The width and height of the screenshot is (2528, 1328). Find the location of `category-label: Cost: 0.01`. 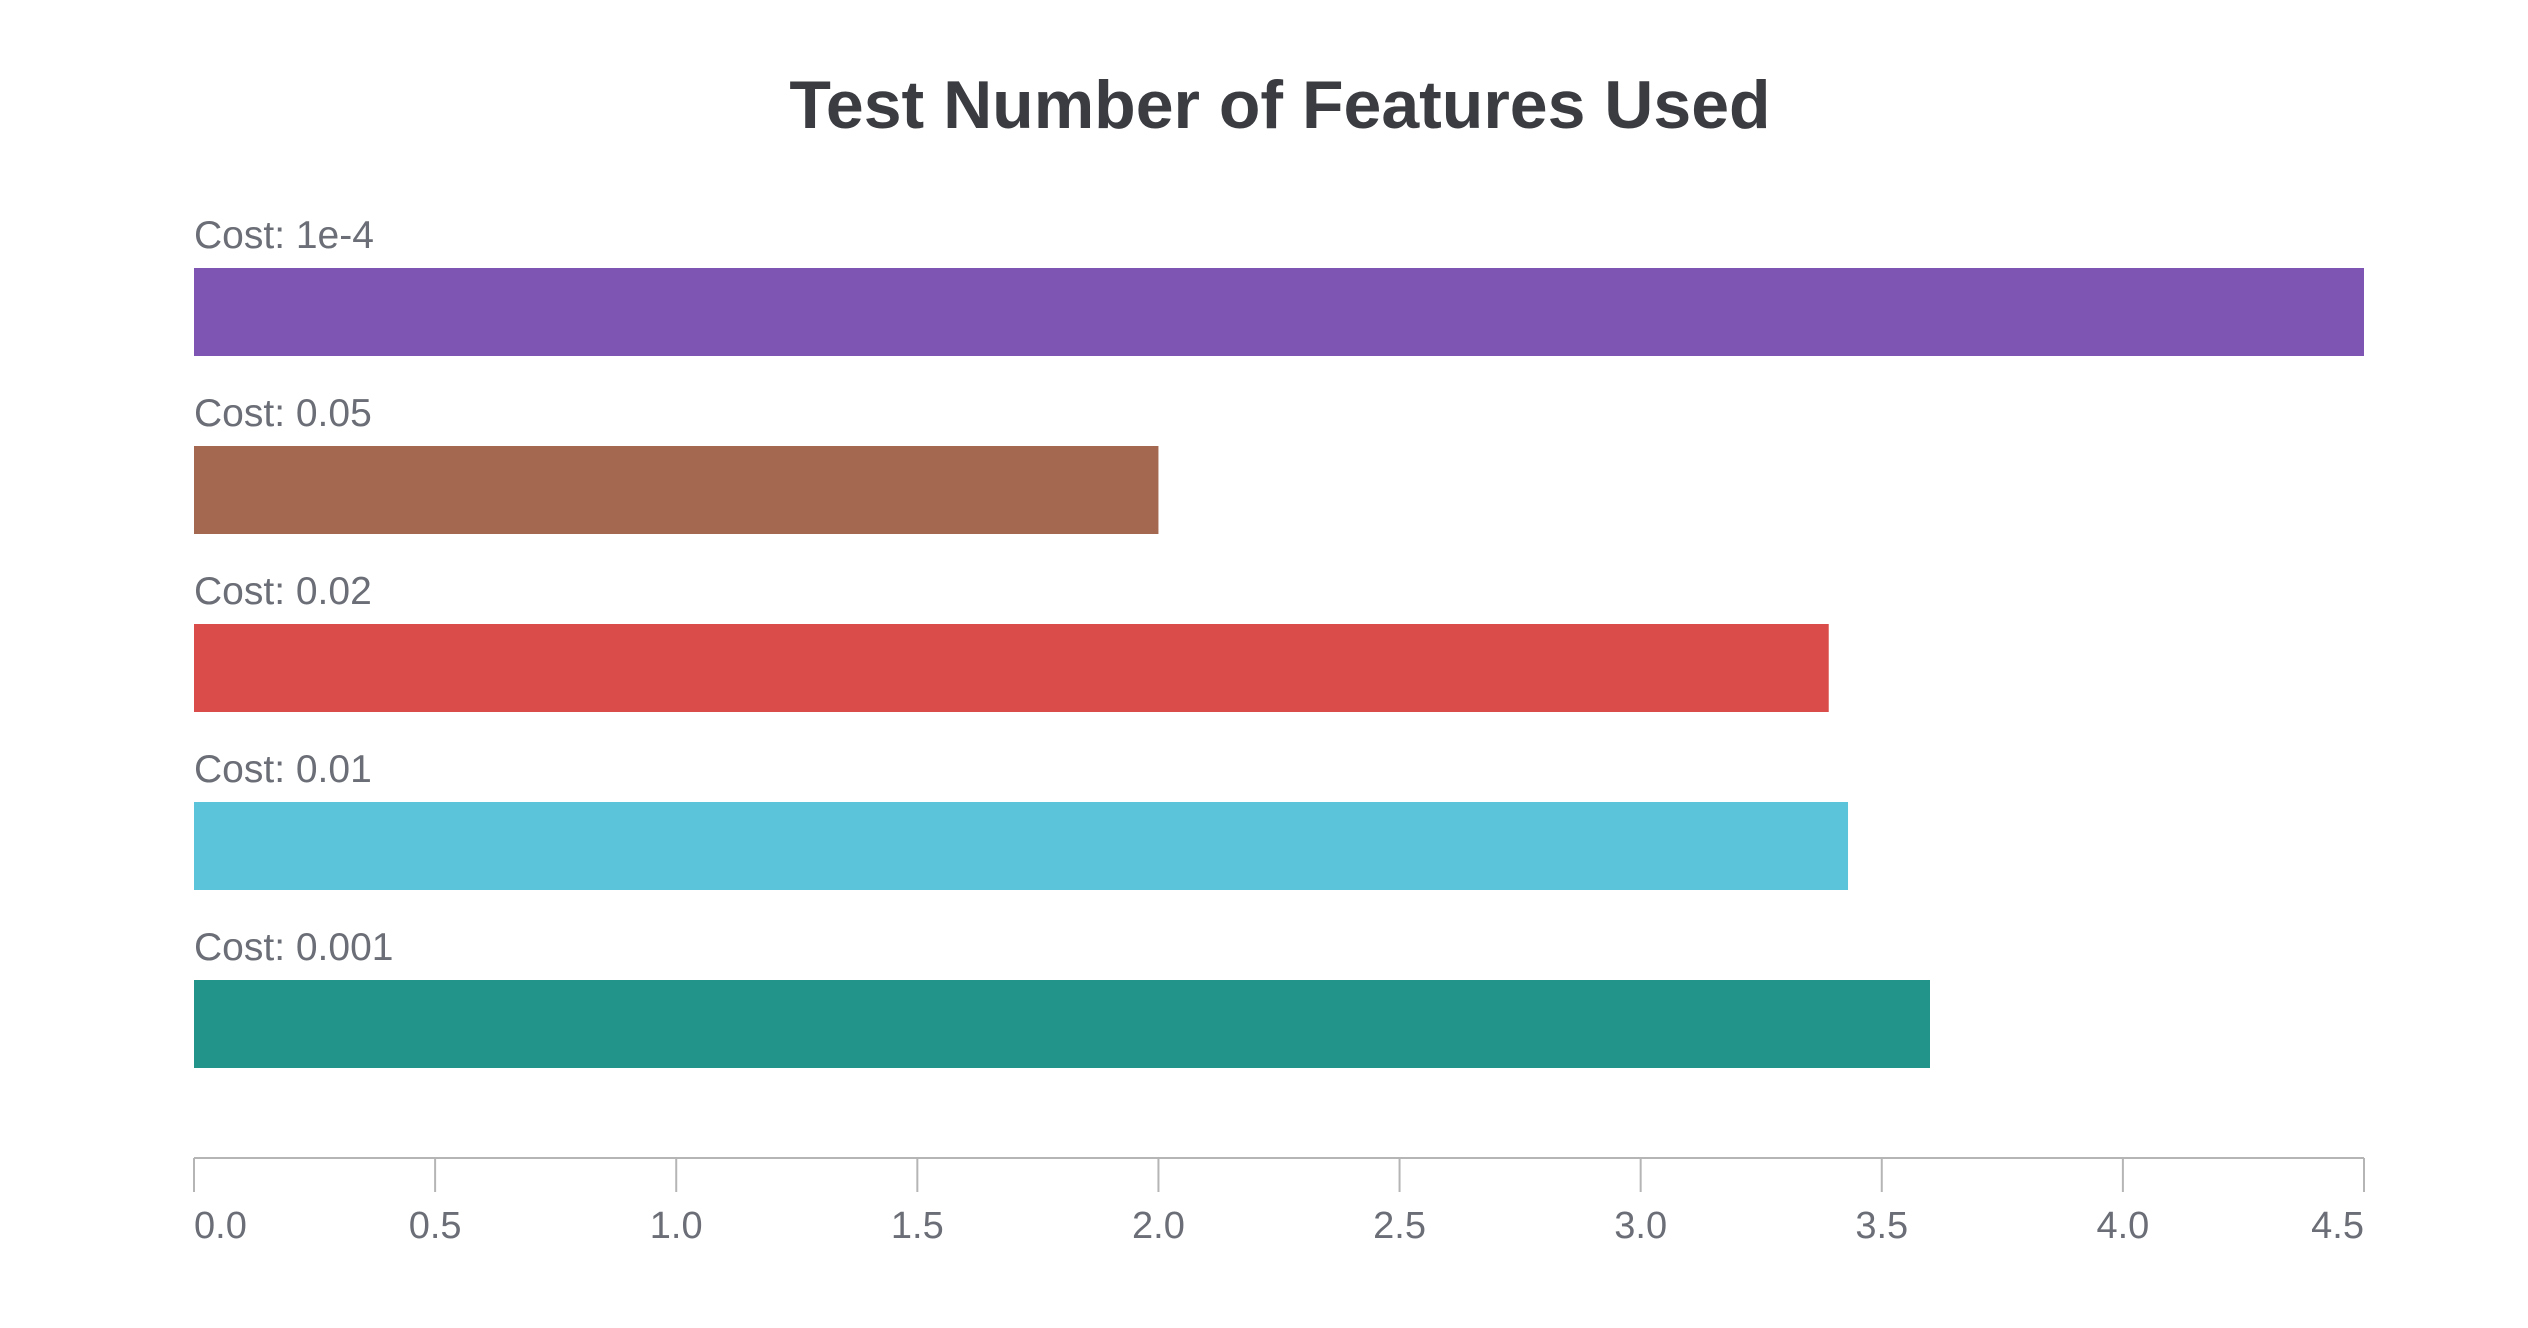

category-label: Cost: 0.01 is located at coordinates (283, 769).